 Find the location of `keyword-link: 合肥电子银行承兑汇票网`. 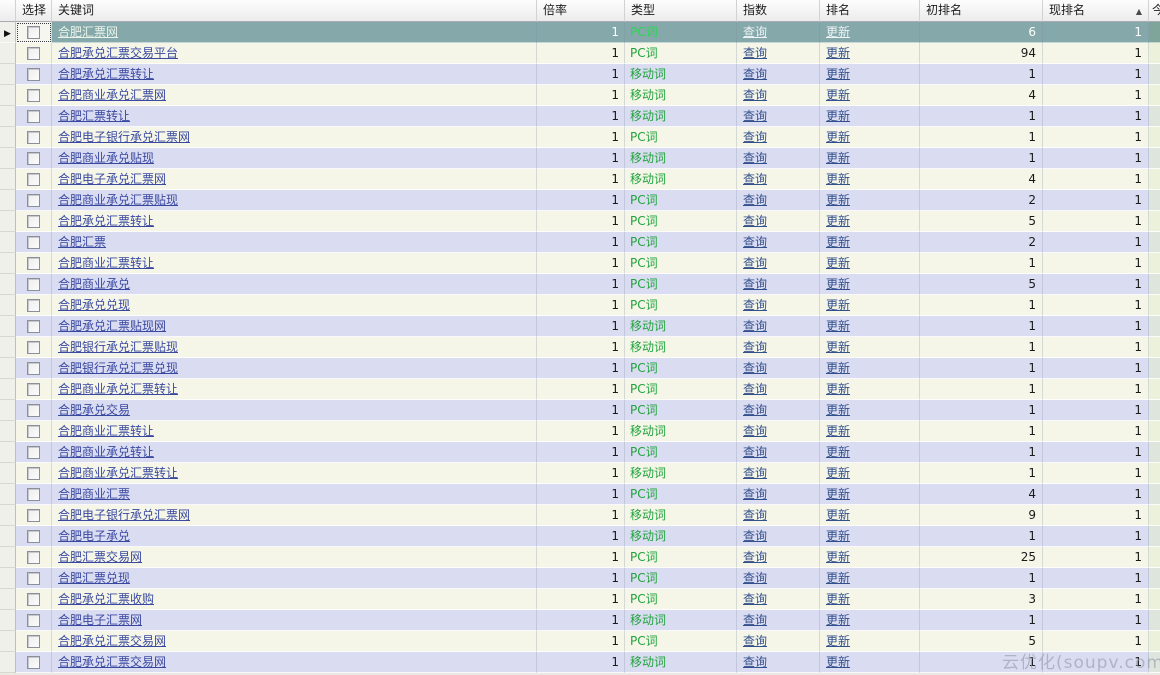

keyword-link: 合肥电子银行承兑汇票网 is located at coordinates (124, 137).